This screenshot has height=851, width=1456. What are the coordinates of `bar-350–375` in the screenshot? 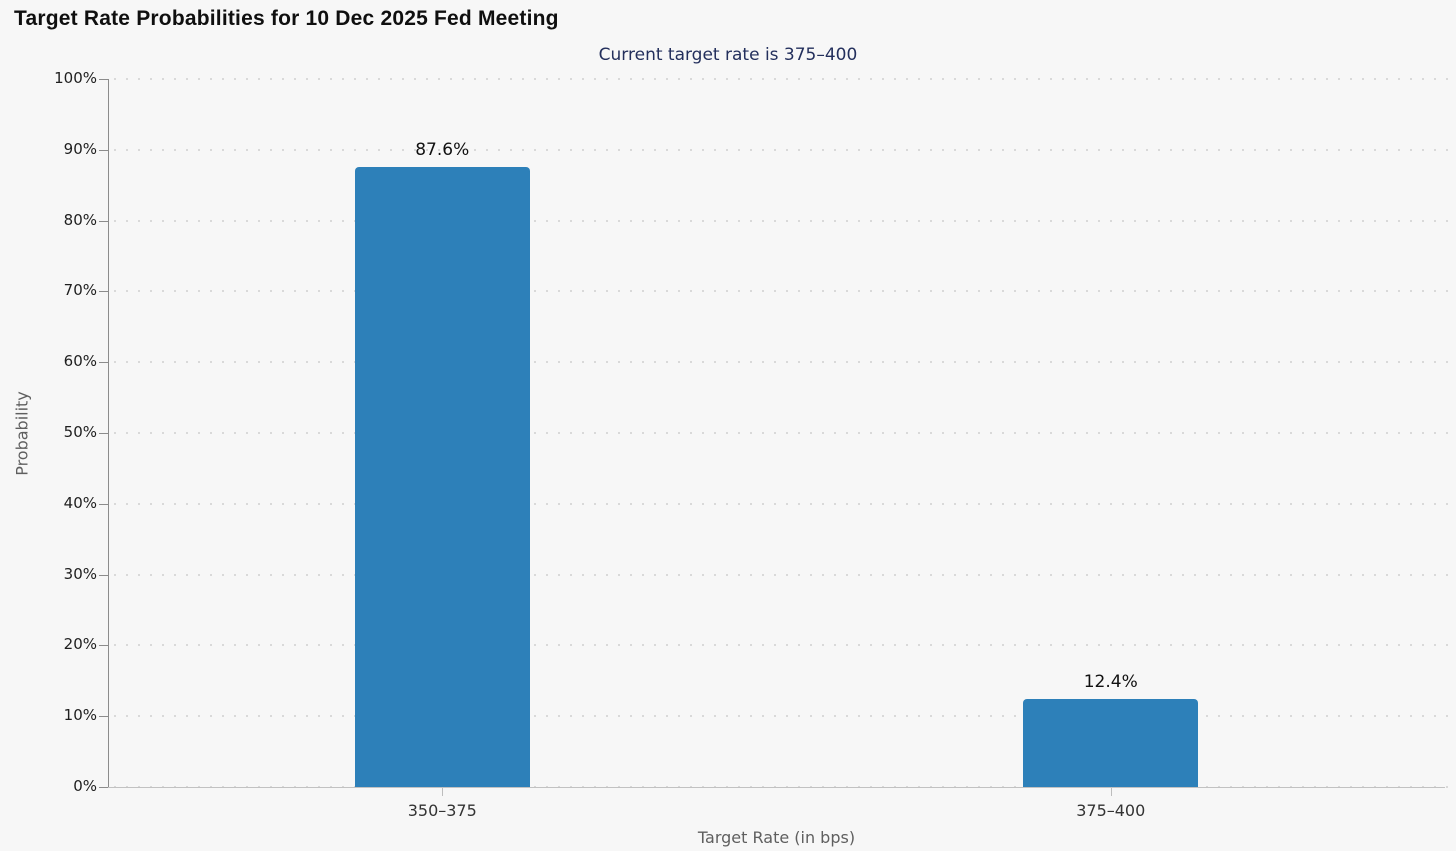 It's located at (442, 476).